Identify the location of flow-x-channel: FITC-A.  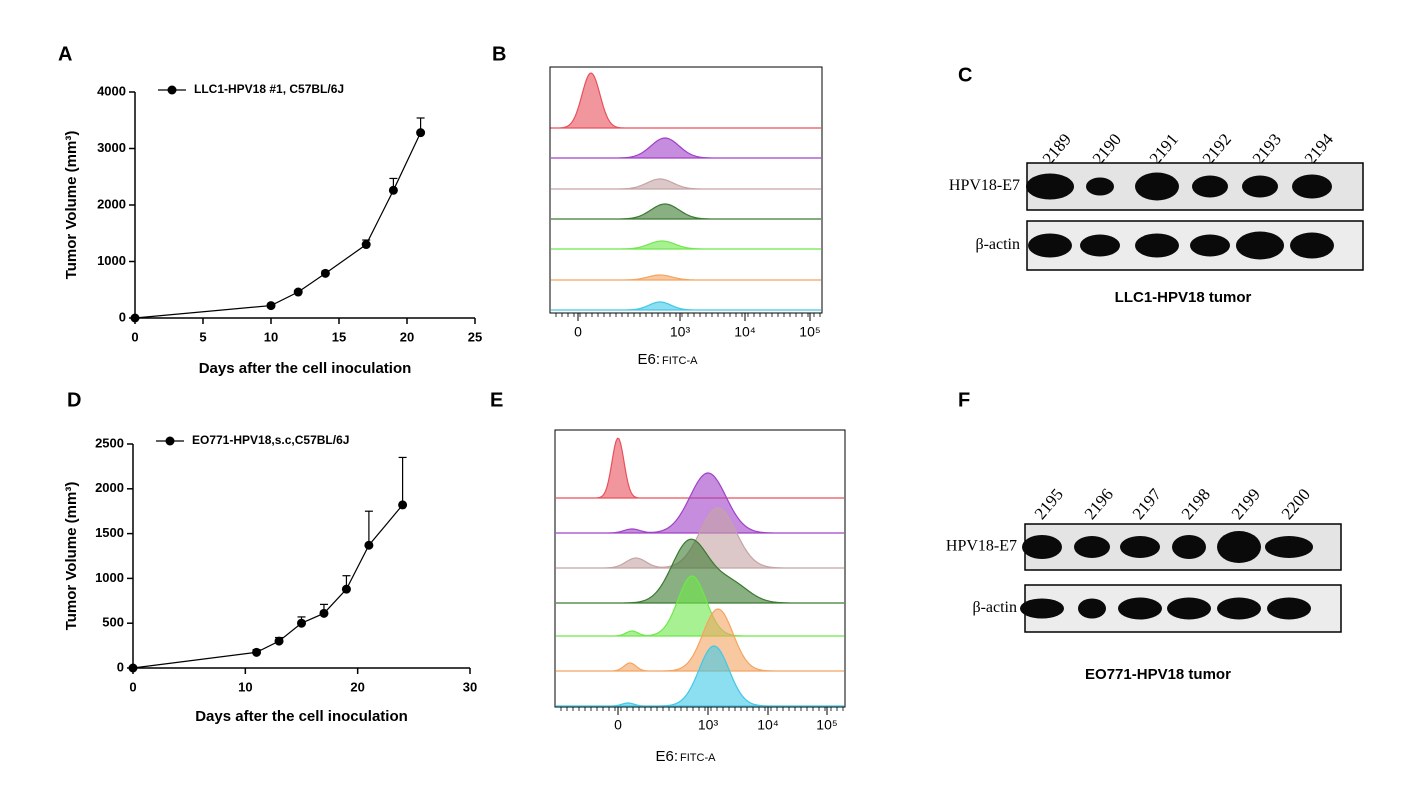
(680, 361).